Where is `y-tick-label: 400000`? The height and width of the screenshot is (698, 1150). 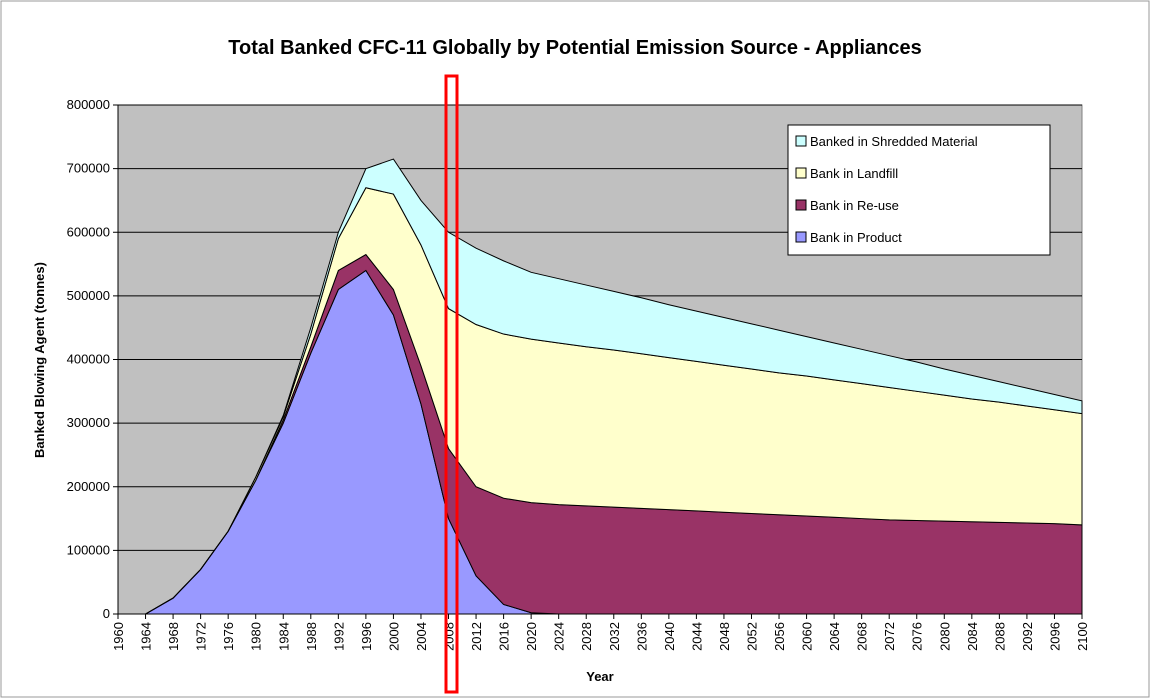
y-tick-label: 400000 is located at coordinates (88, 359).